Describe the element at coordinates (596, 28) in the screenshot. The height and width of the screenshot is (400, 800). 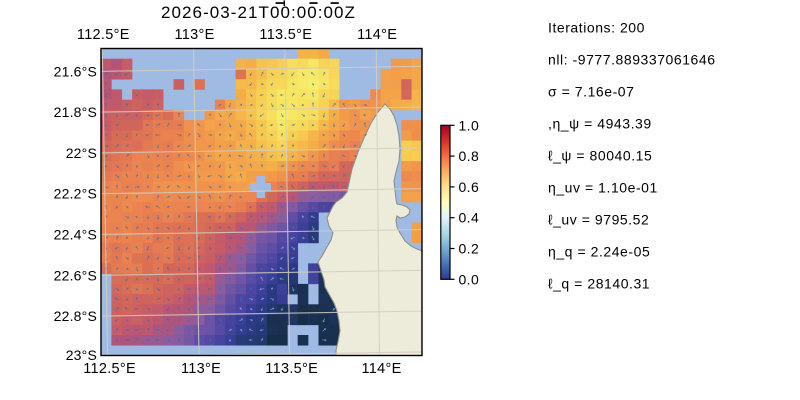
I see `svg-text: Iterations: 200` at that location.